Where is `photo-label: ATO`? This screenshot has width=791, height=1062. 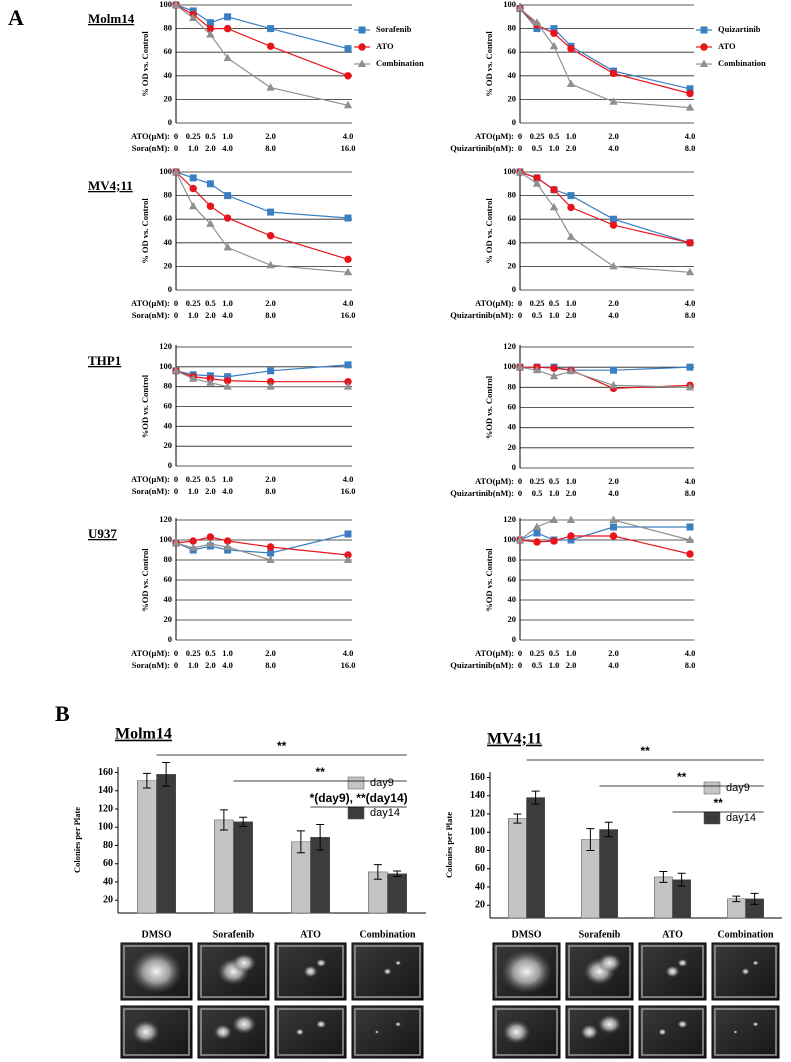 photo-label: ATO is located at coordinates (310, 934).